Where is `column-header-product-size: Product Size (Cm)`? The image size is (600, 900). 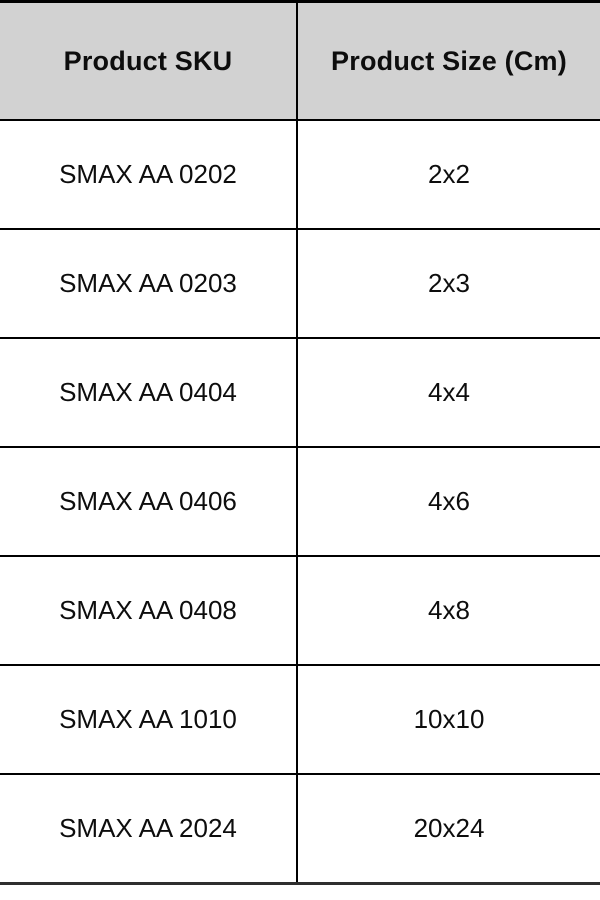
column-header-product-size: Product Size (Cm) is located at coordinates (448, 60).